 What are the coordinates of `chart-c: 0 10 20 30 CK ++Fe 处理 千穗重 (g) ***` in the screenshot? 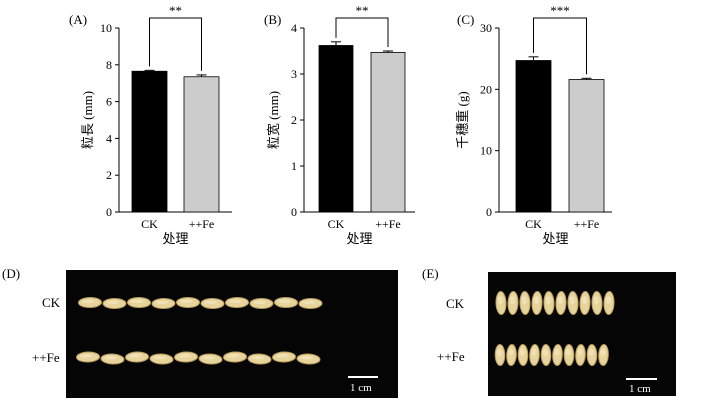 It's located at (533, 124).